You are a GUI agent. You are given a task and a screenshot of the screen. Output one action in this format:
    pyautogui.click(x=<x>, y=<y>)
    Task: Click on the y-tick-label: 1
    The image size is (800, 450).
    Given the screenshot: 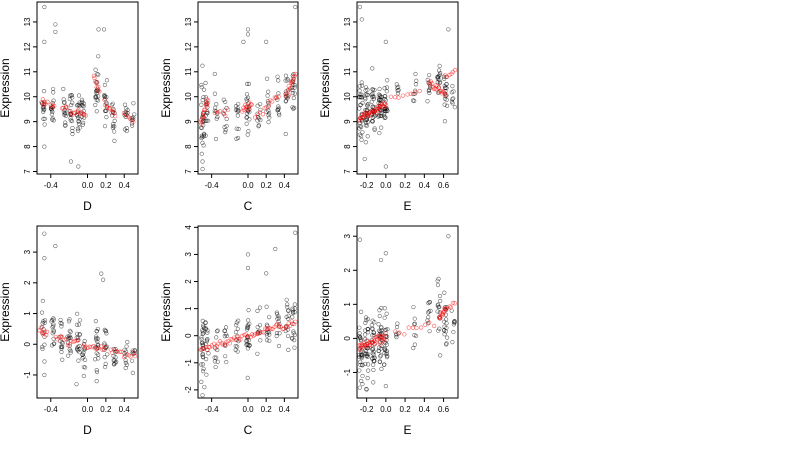 What is the action you would take?
    pyautogui.click(x=27, y=313)
    